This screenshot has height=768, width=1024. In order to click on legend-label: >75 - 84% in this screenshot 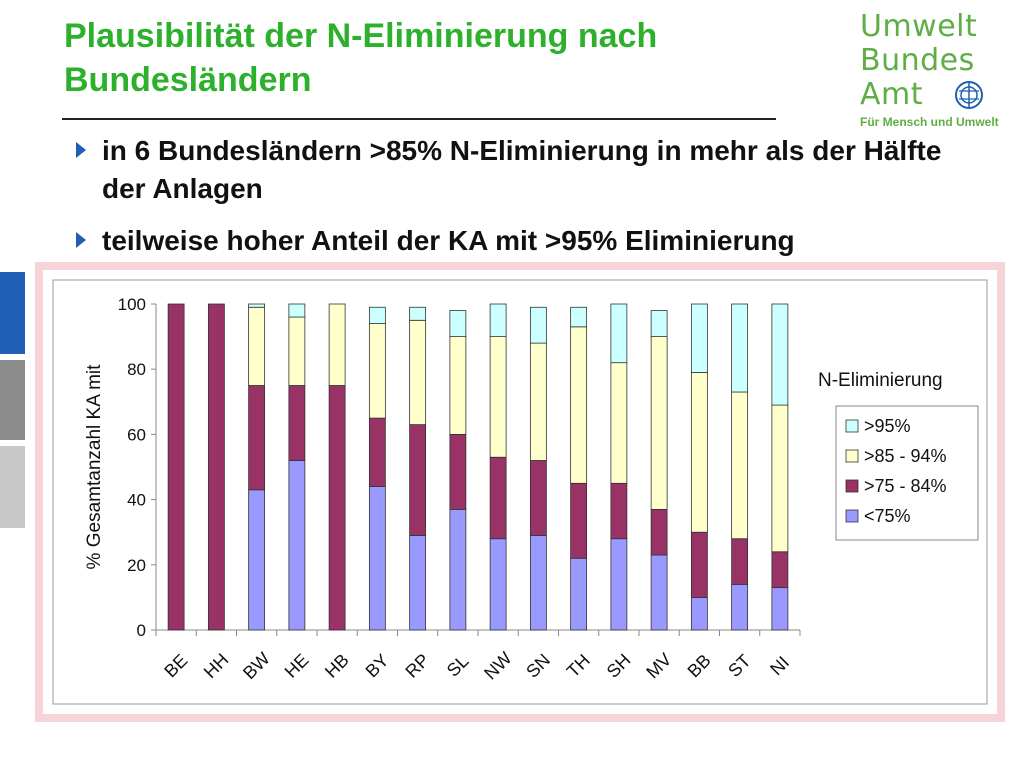, I will do `click(905, 486)`.